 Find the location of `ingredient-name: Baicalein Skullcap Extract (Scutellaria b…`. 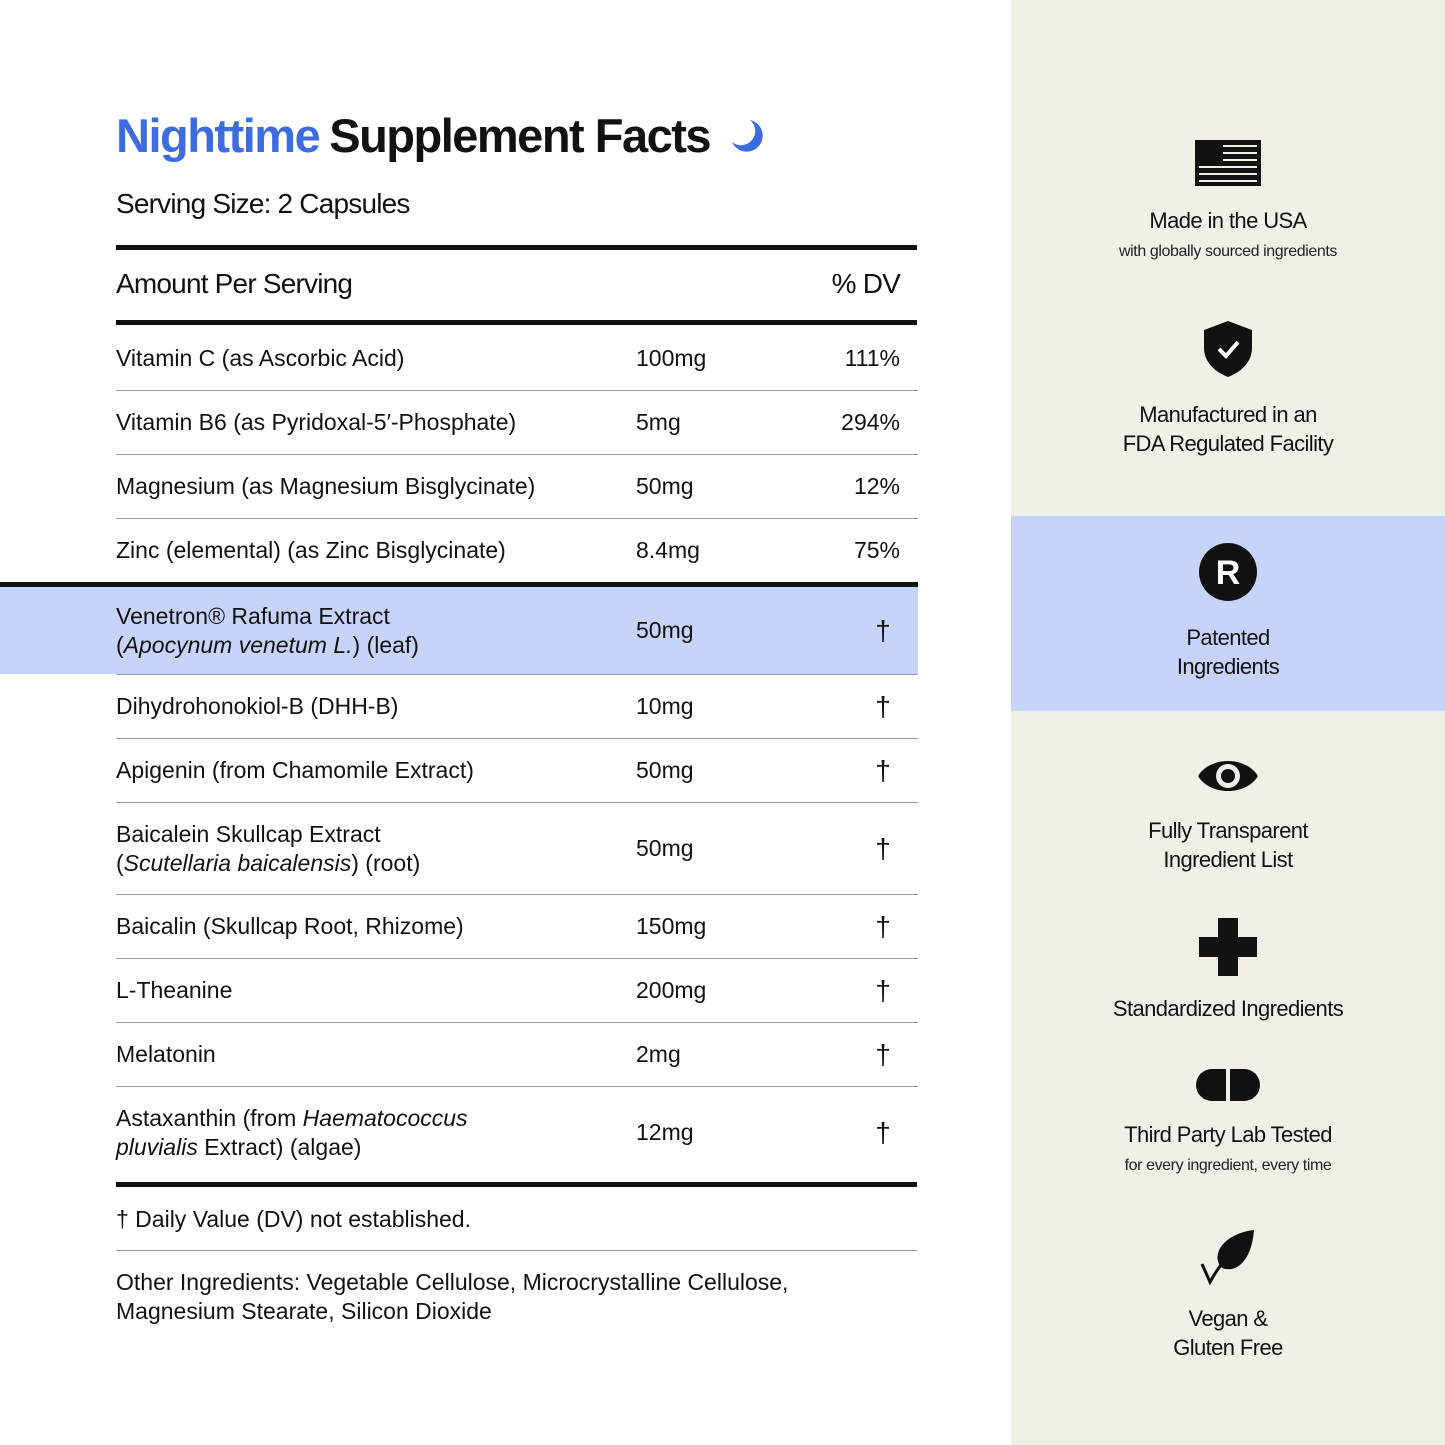

ingredient-name: Baicalein Skullcap Extract (Scutellaria b… is located at coordinates (376, 849).